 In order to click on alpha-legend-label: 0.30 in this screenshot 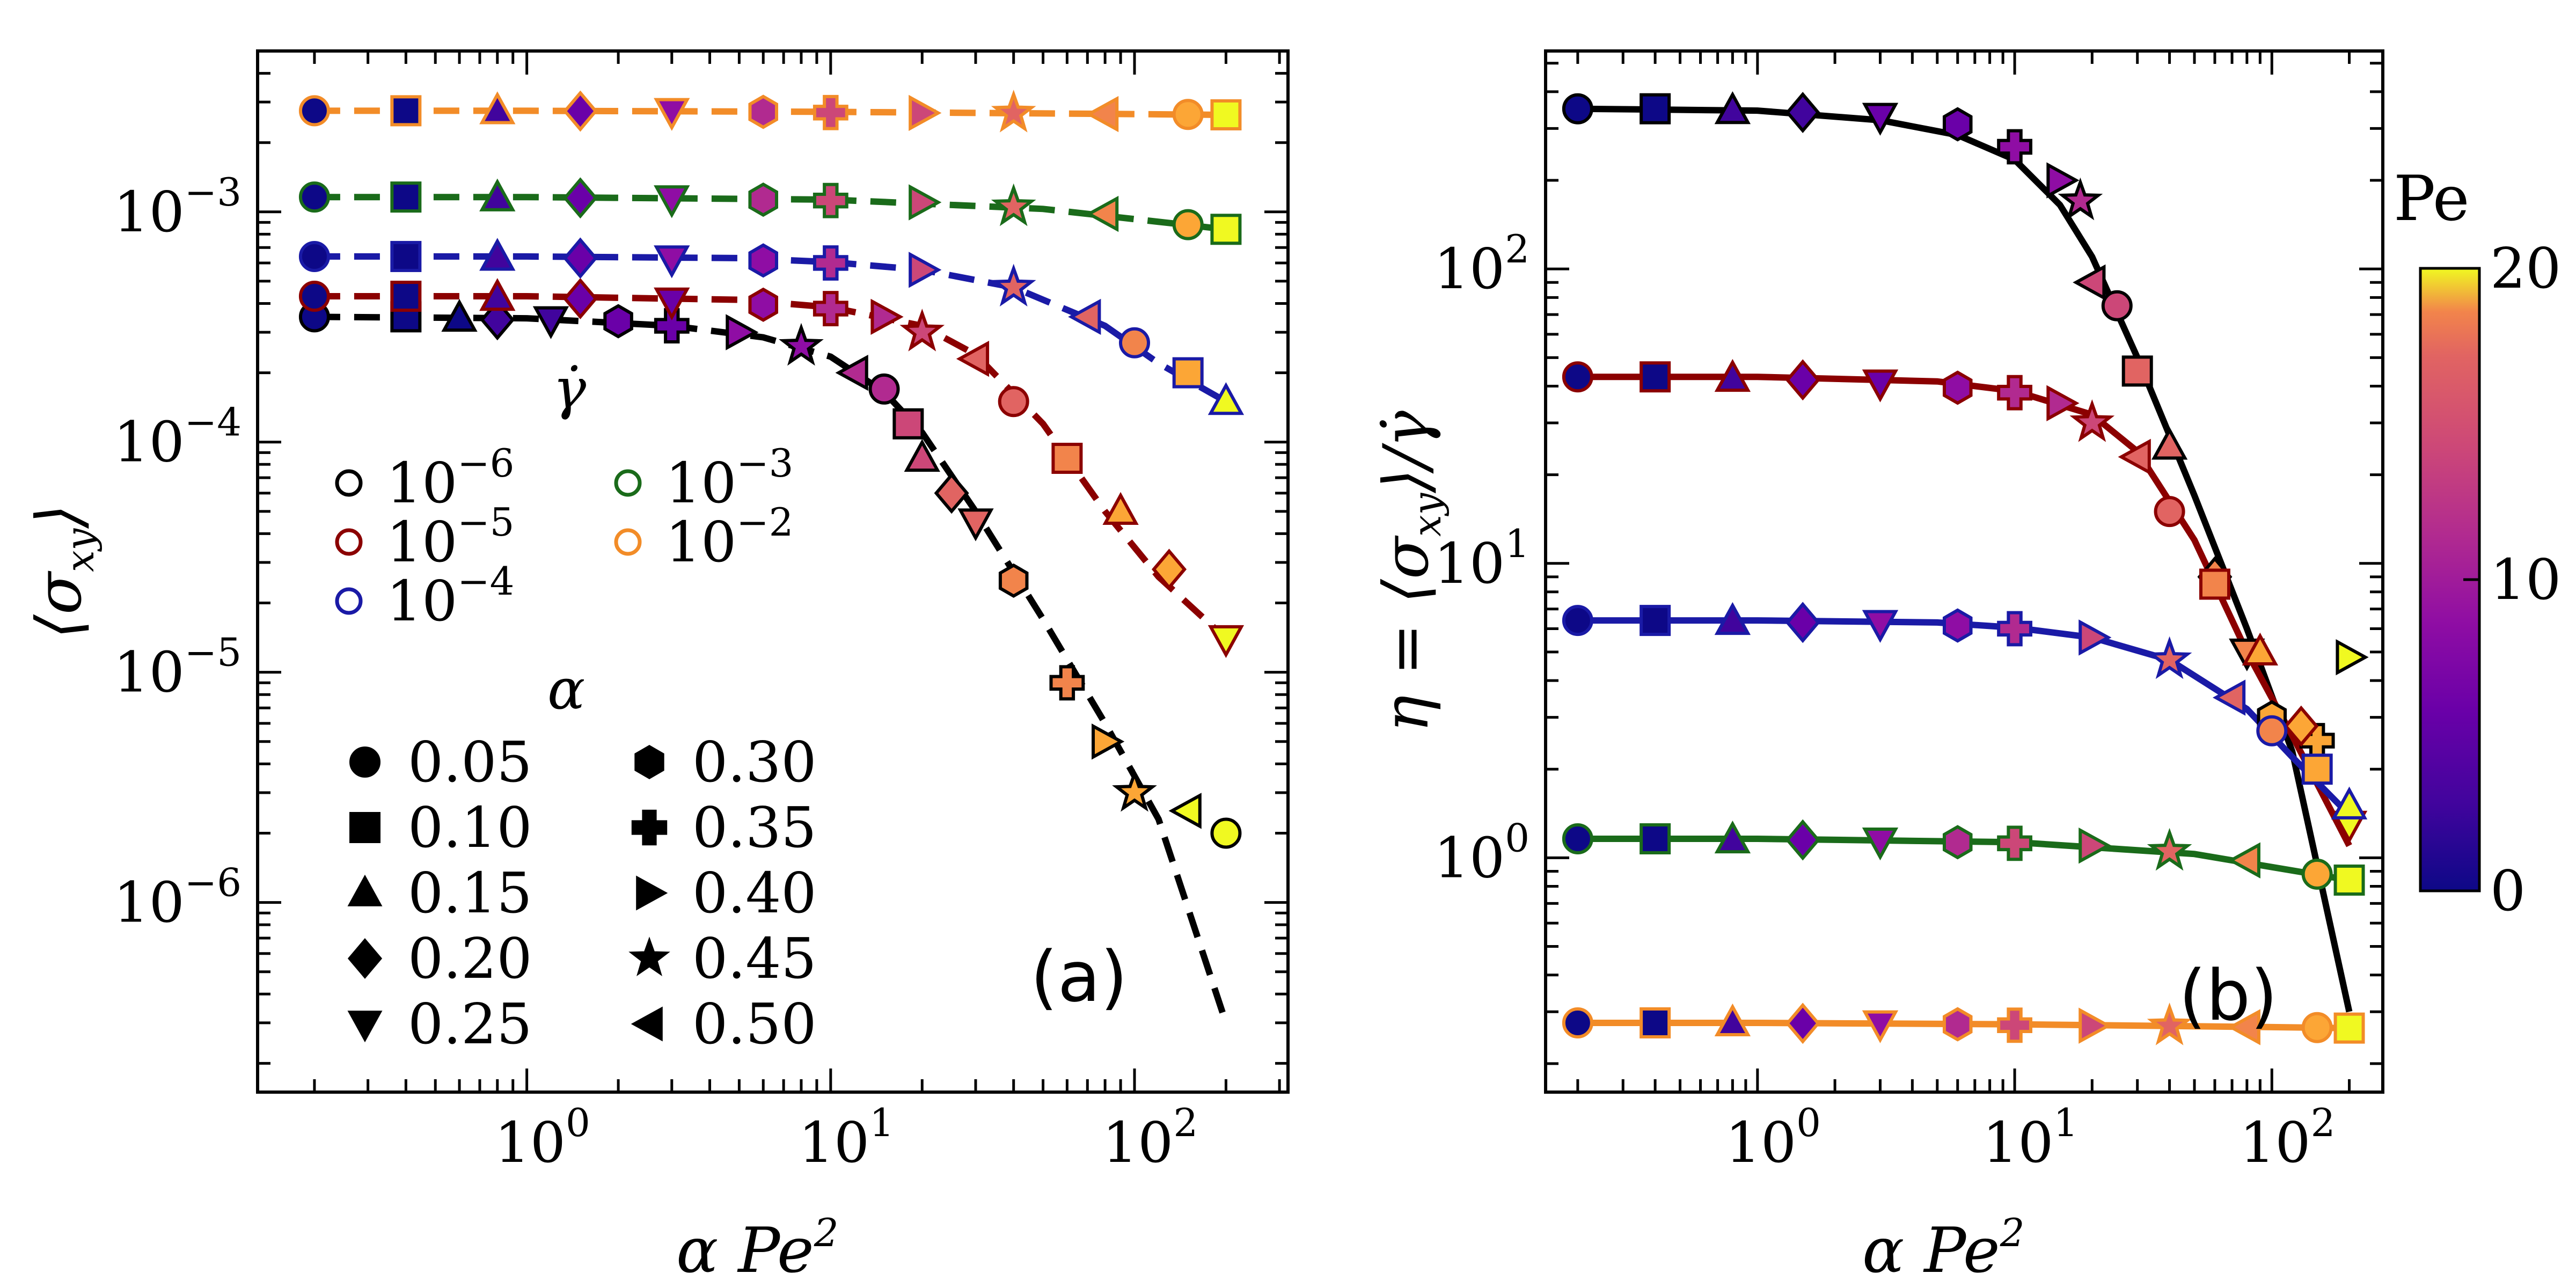, I will do `click(754, 762)`.